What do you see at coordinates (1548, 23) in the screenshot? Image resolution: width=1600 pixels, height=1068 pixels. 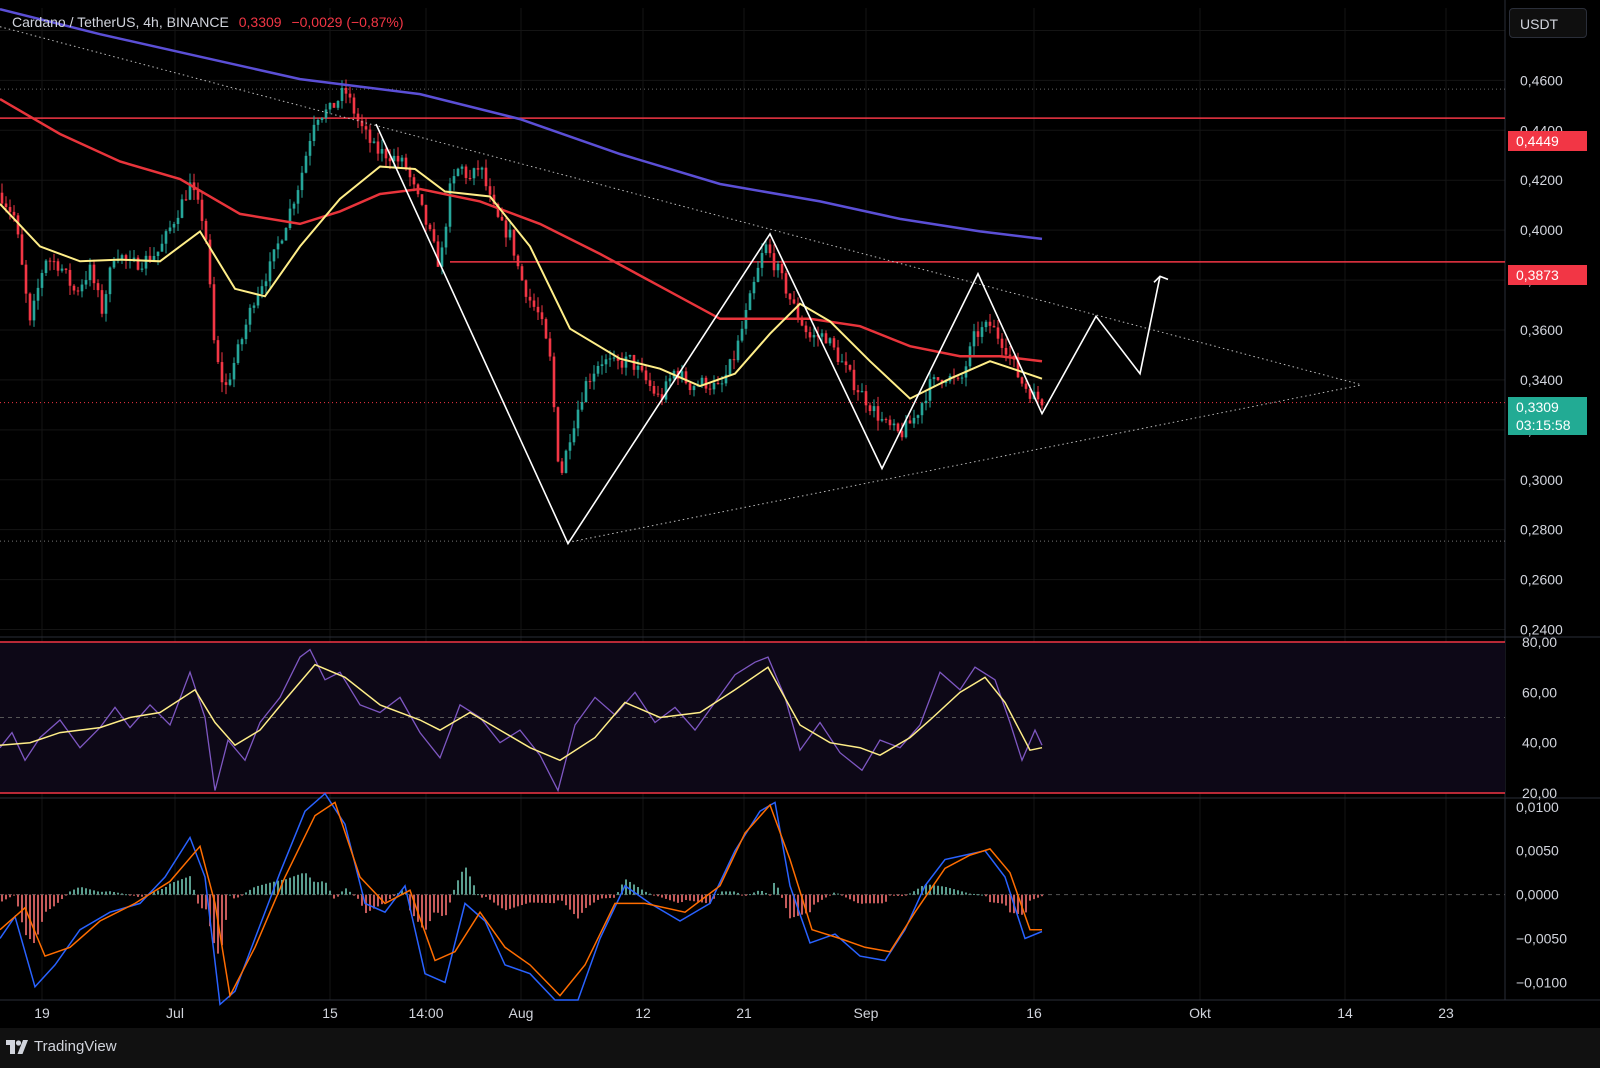 I see `currency-button: USDT` at bounding box center [1548, 23].